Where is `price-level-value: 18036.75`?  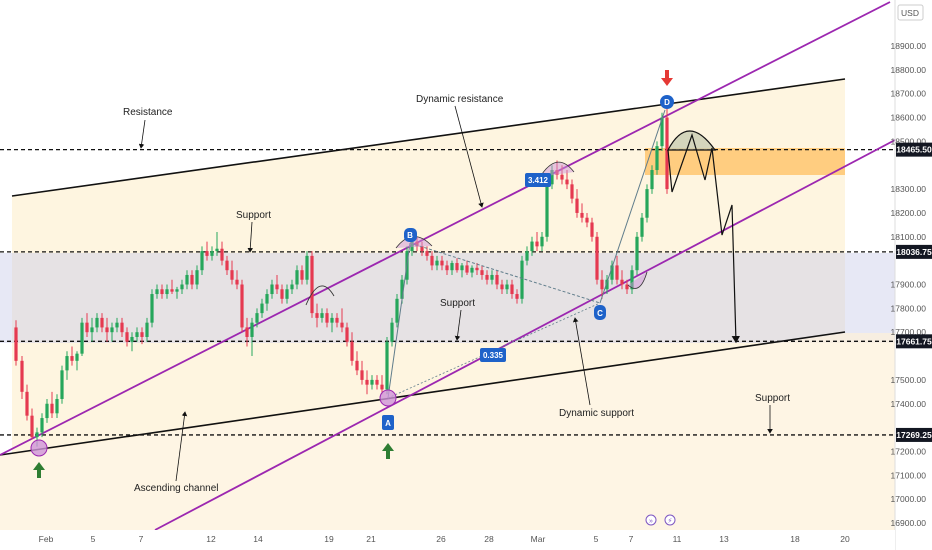
price-level-value: 18036.75 is located at coordinates (914, 252).